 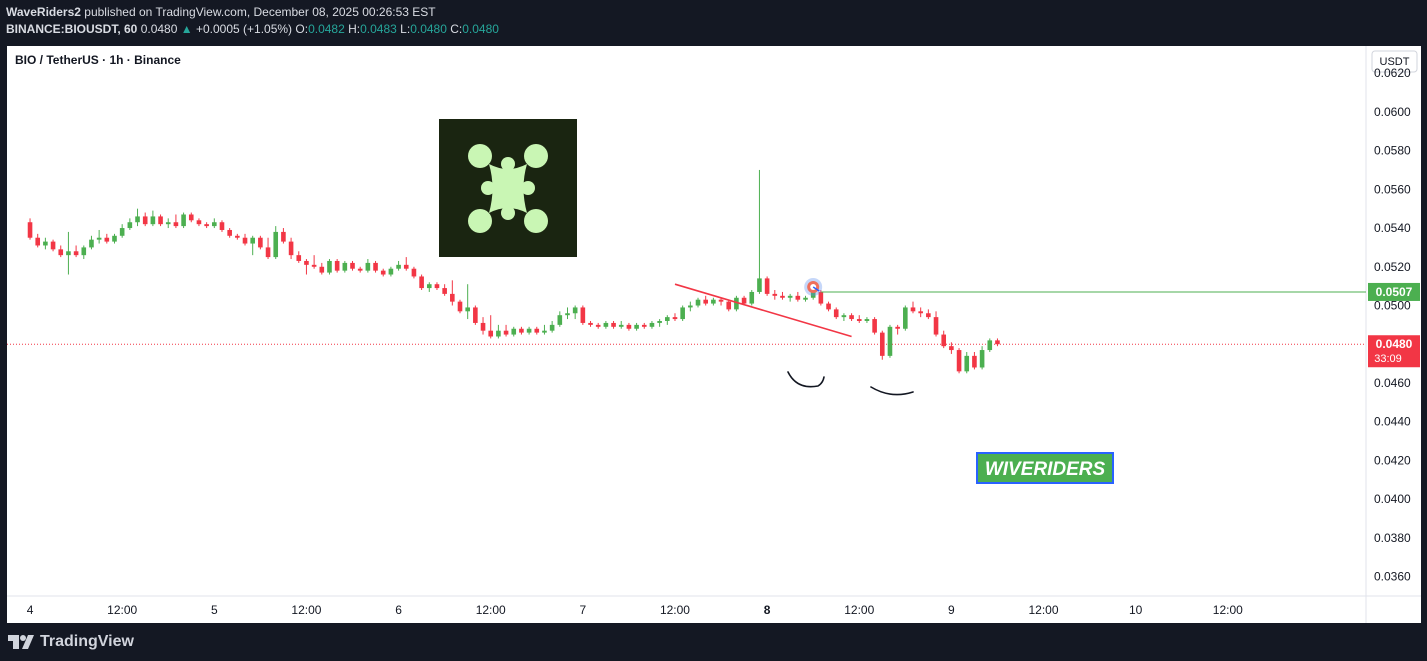 What do you see at coordinates (1394, 61) in the screenshot?
I see `currency-box: USDT` at bounding box center [1394, 61].